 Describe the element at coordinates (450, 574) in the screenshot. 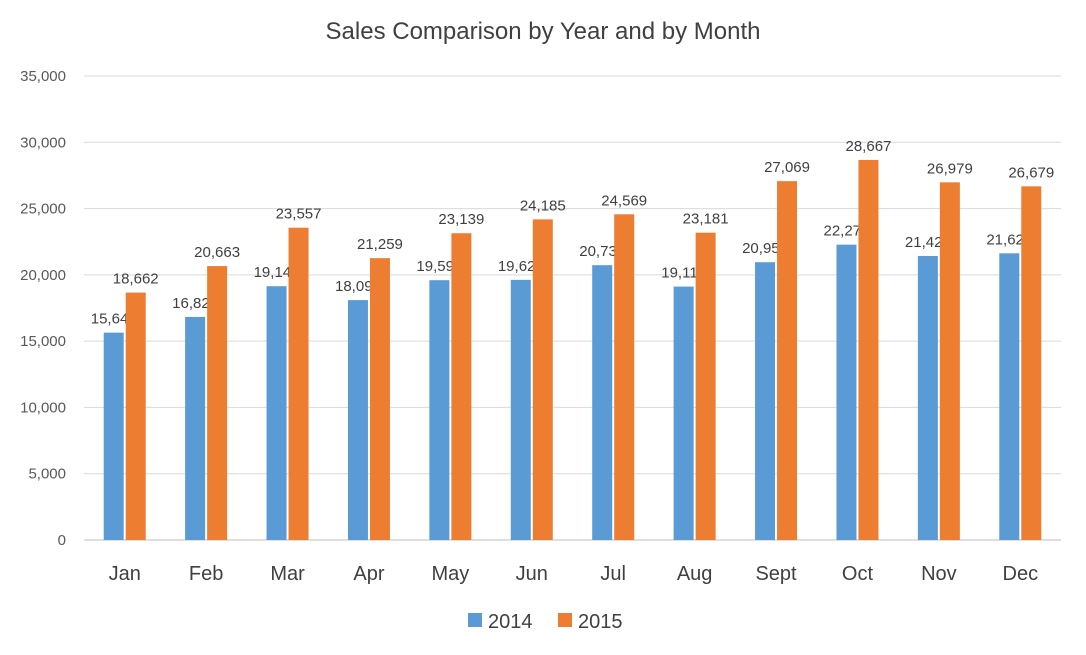

I see `x-tick-label: May` at that location.